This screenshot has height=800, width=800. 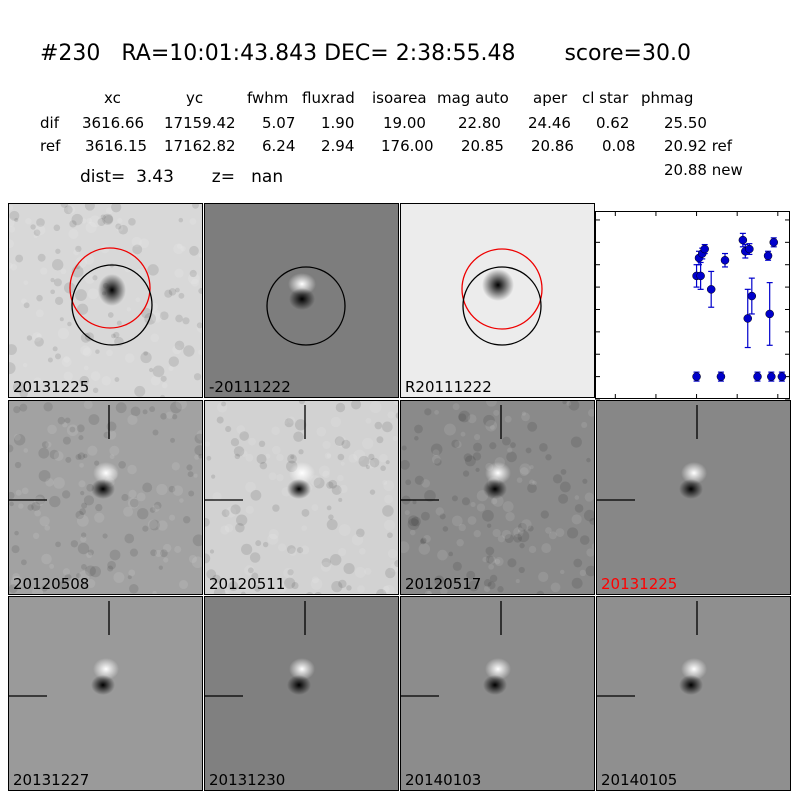 I want to click on table-cell: 176.00, so click(x=407, y=146).